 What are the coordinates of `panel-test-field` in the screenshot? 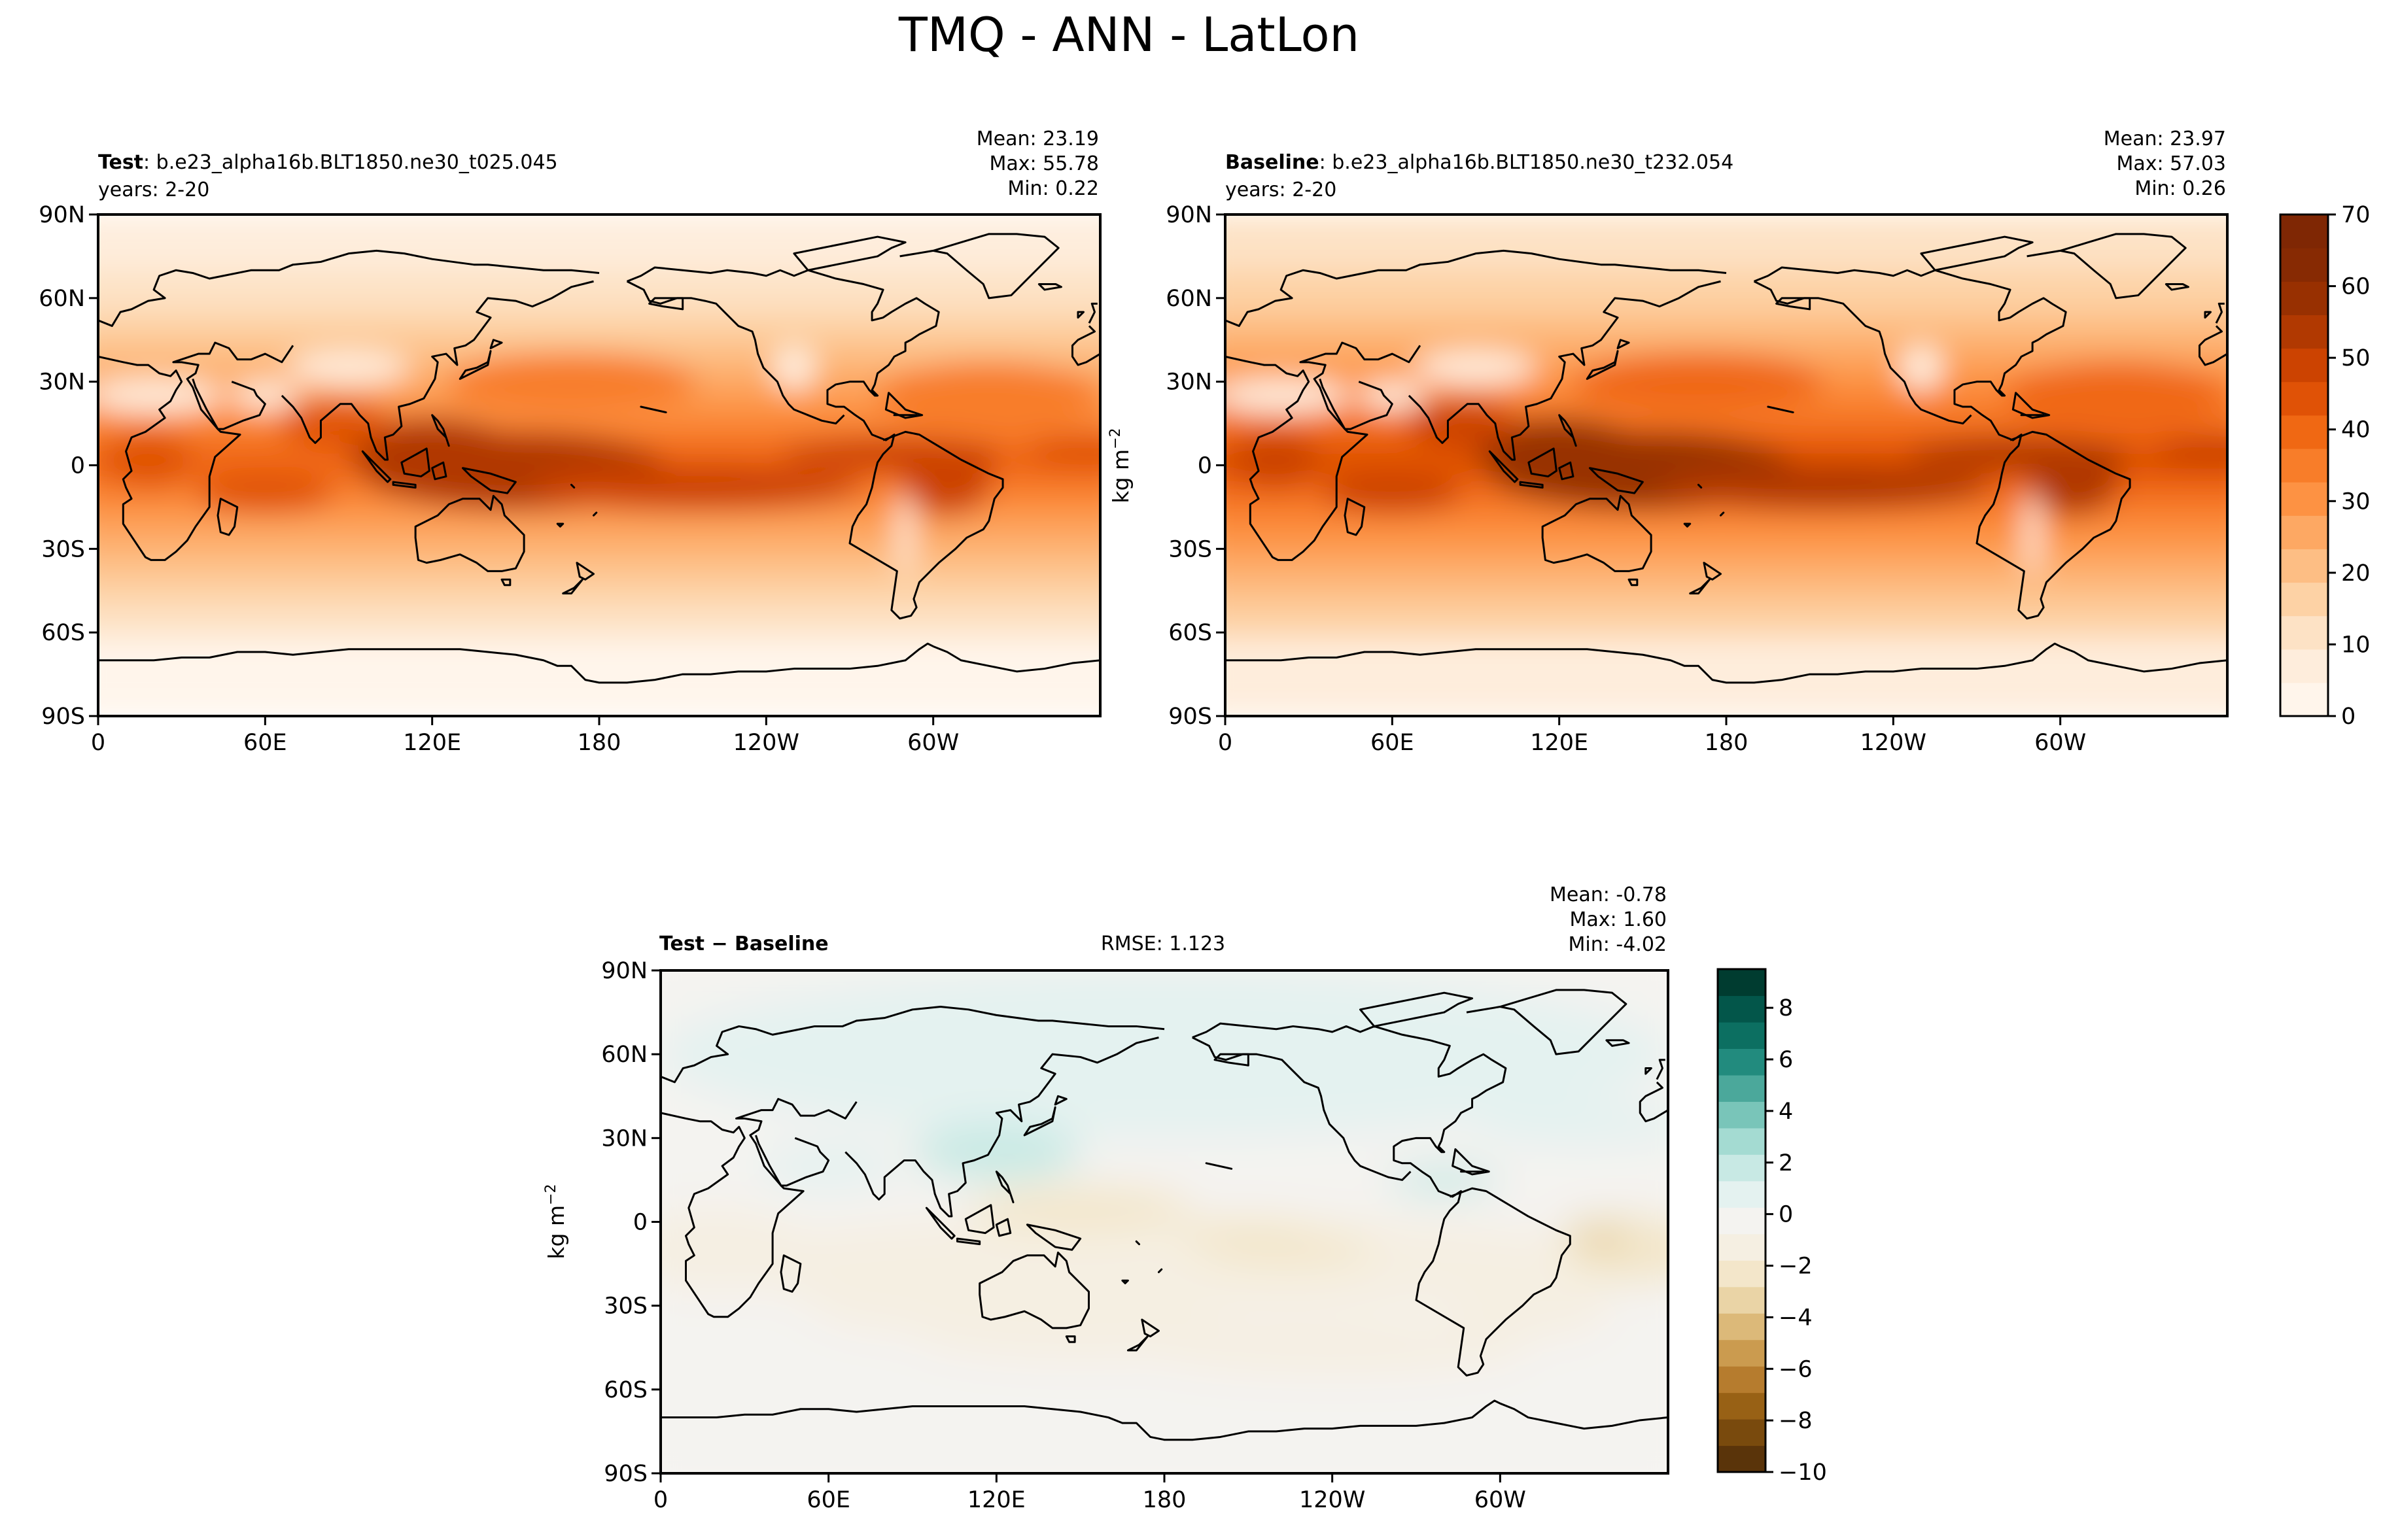 It's located at (599, 465).